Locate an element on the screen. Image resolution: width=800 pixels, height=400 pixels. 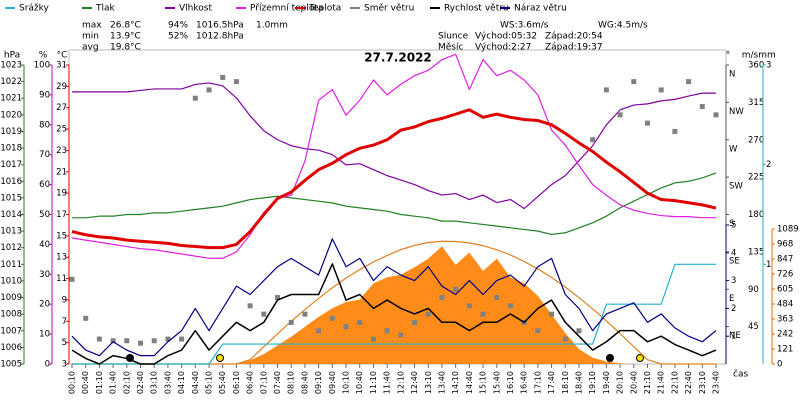
y-tick-label: 20 is located at coordinates (44, 305).